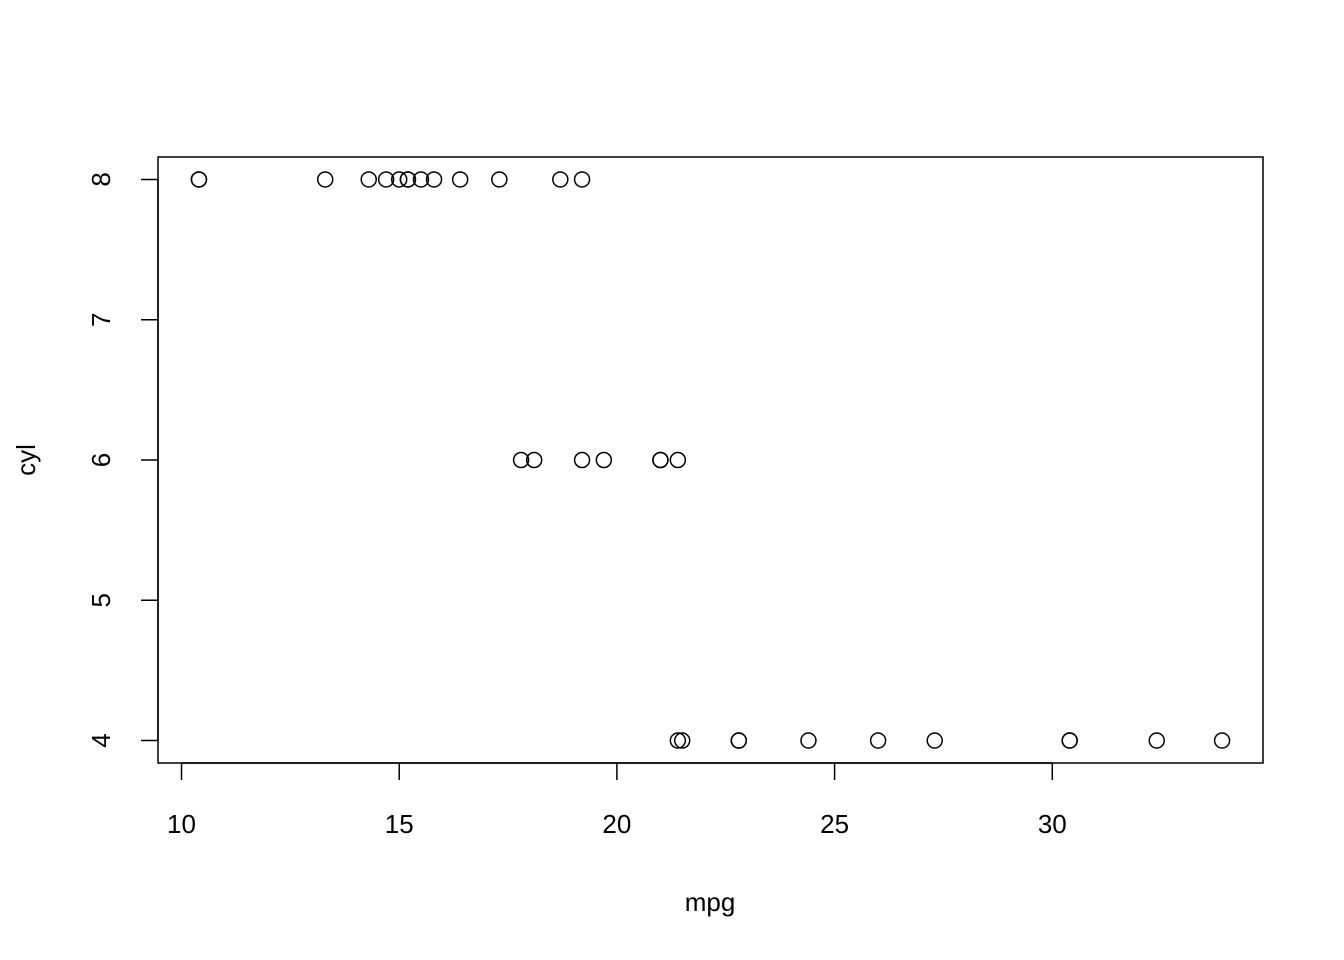  Describe the element at coordinates (101, 740) in the screenshot. I see `y-tick-label: 4` at that location.